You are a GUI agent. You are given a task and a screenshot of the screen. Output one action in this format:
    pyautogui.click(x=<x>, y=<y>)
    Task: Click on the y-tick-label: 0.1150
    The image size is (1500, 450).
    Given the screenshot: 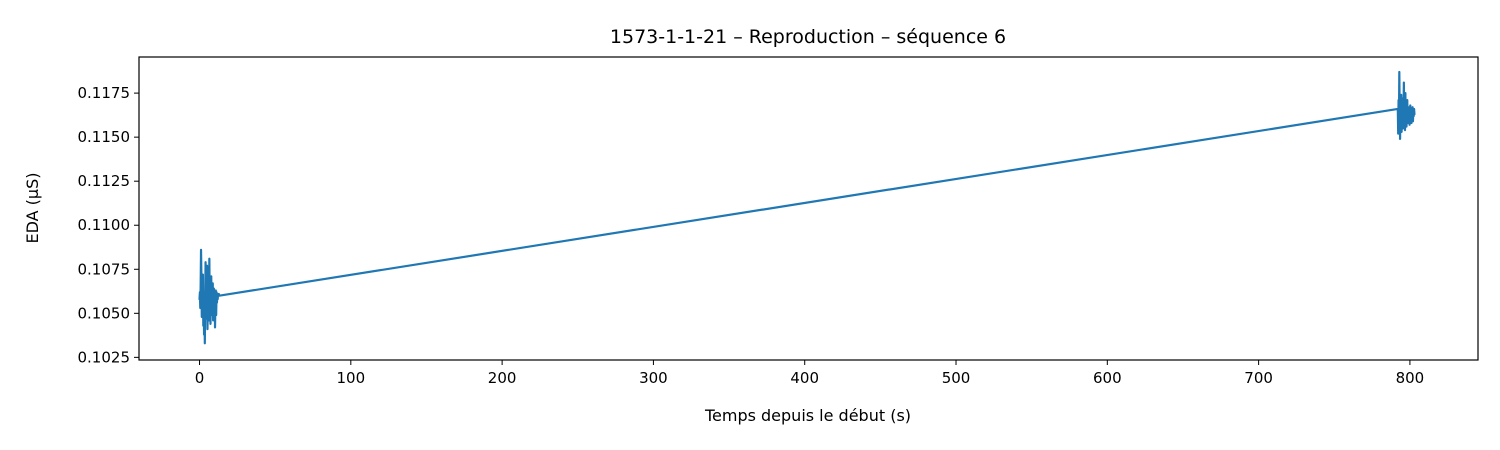 What is the action you would take?
    pyautogui.click(x=104, y=137)
    